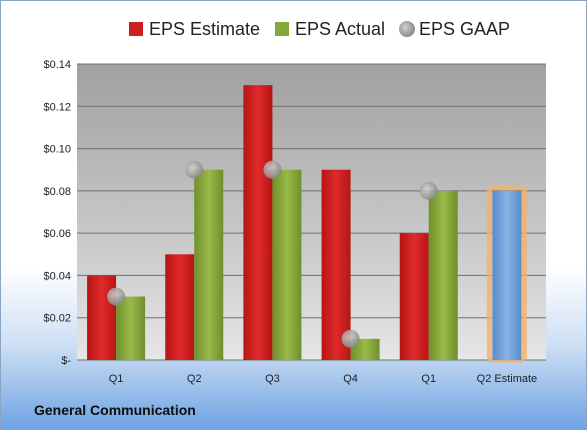  I want to click on legend-swatch-eps-estimate, so click(136, 29).